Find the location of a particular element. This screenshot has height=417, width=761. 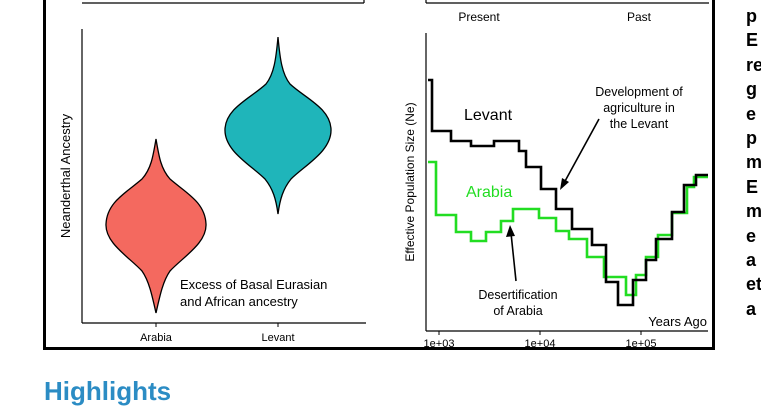

xtick-label-arabia: Arabia is located at coordinates (156, 338).